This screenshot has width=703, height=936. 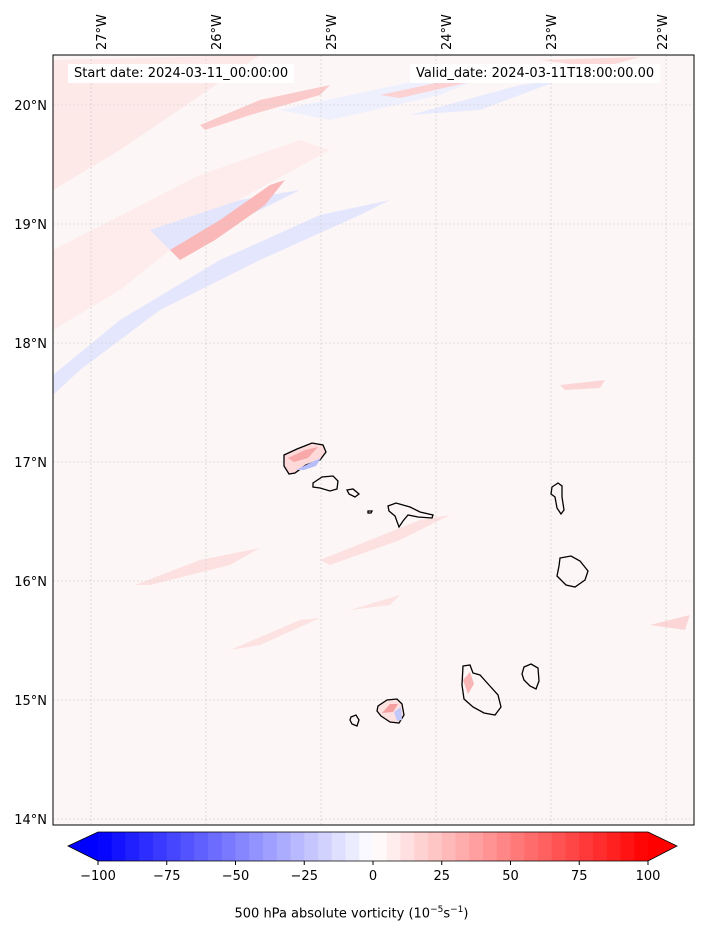 I want to click on colorbar-extend-min, so click(x=83, y=846).